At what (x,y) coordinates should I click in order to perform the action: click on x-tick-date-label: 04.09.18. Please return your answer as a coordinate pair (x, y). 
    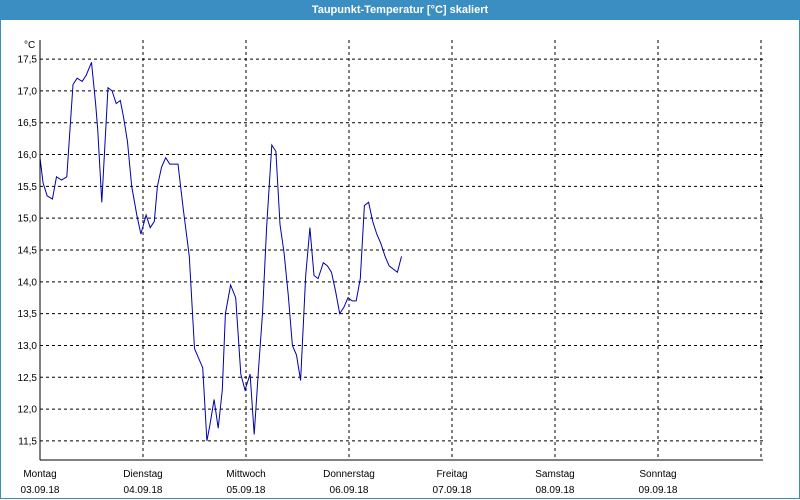
    Looking at the image, I should click on (143, 490).